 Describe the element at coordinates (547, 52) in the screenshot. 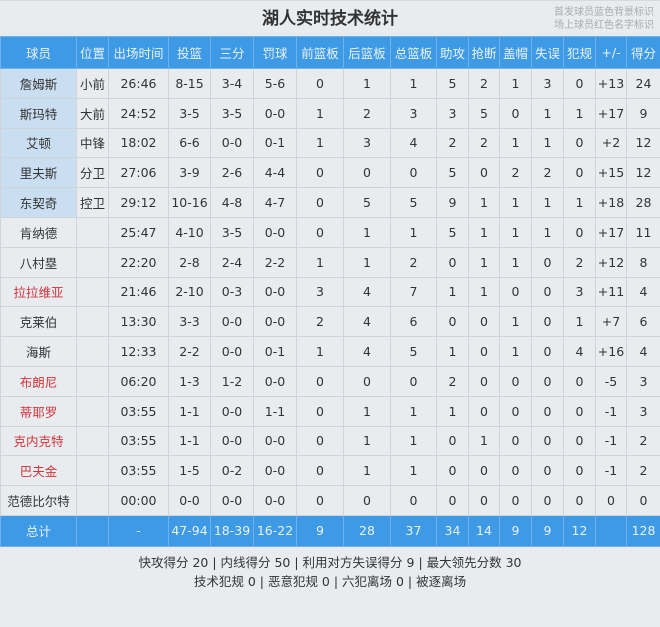

I see `column-header: 失误` at that location.